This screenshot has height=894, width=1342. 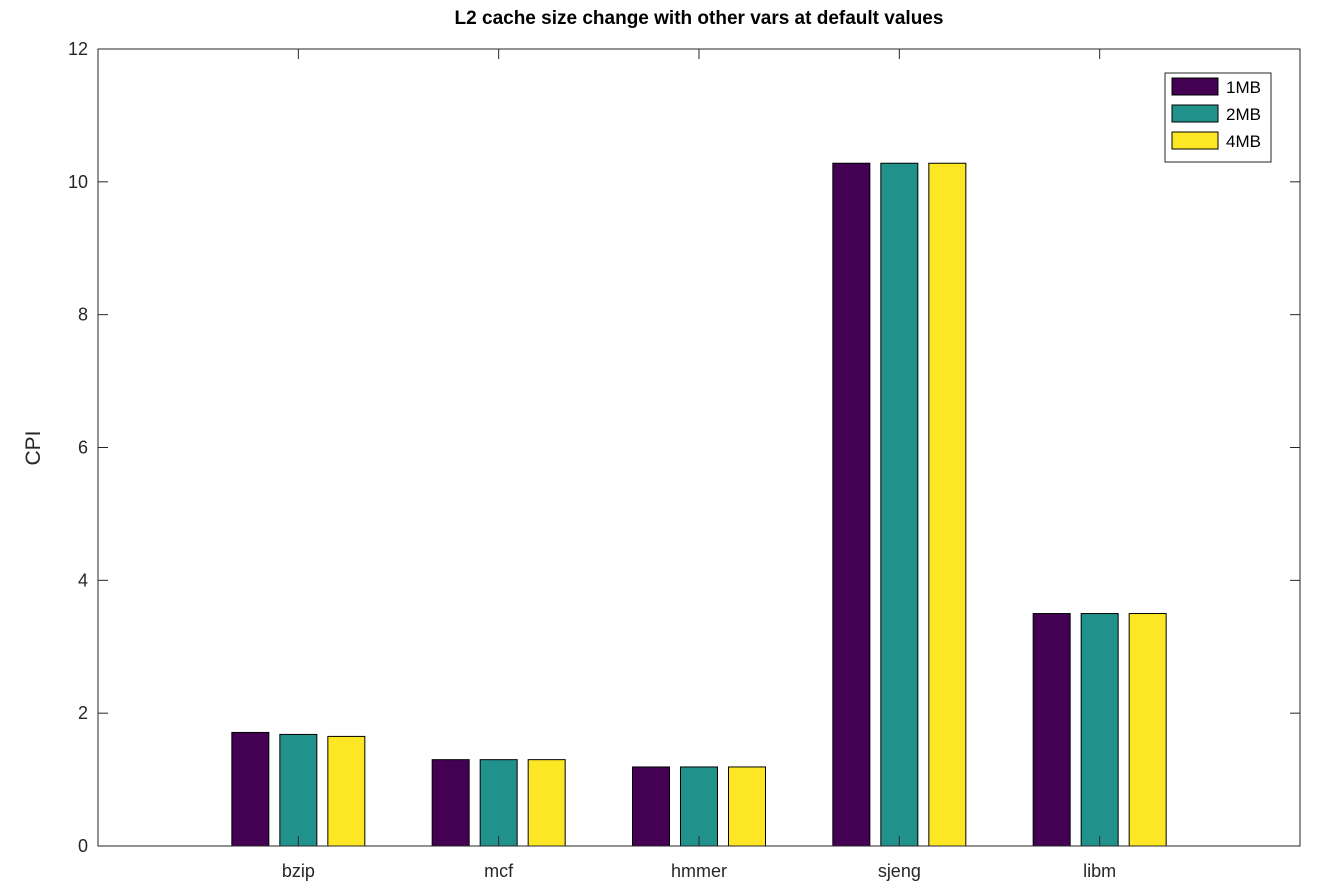 What do you see at coordinates (1243, 87) in the screenshot?
I see `legend-label-1MB: 1MB` at bounding box center [1243, 87].